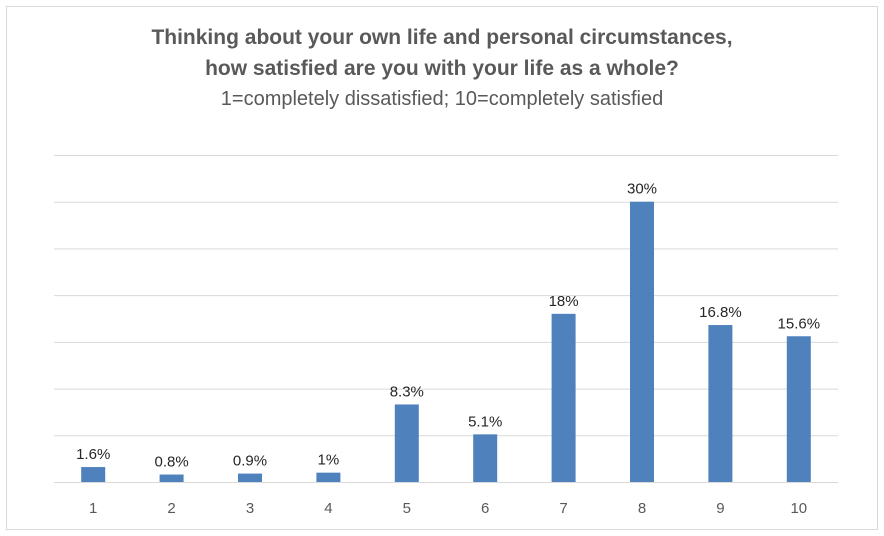 The width and height of the screenshot is (884, 536). Describe the element at coordinates (171, 508) in the screenshot. I see `x-tick-label-2: 2` at that location.